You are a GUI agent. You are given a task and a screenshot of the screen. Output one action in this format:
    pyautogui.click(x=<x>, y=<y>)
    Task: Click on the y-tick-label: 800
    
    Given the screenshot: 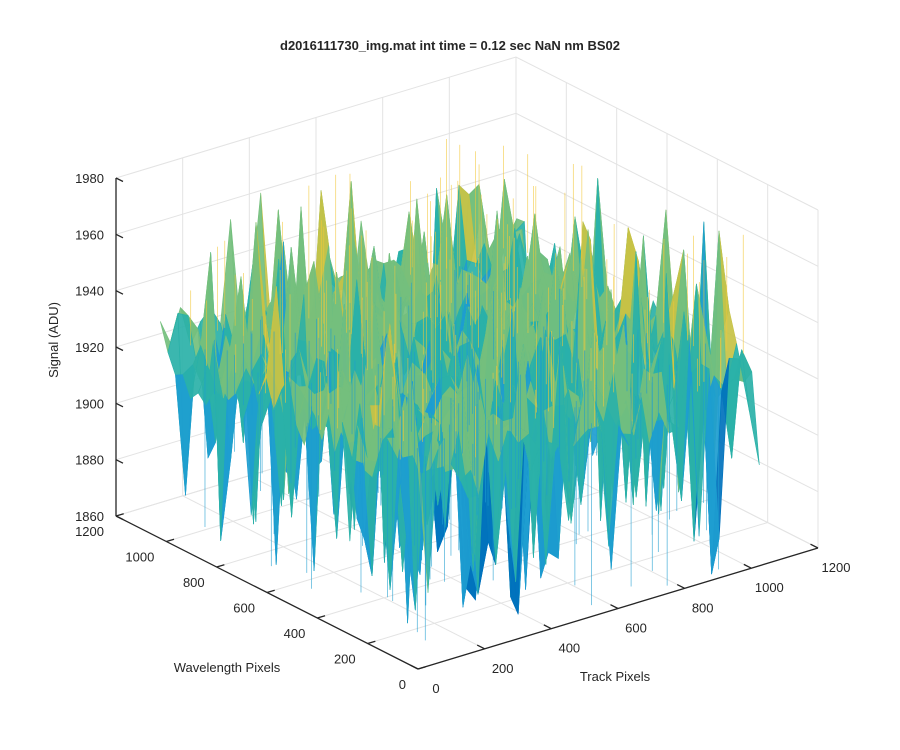 What is the action you would take?
    pyautogui.click(x=194, y=582)
    